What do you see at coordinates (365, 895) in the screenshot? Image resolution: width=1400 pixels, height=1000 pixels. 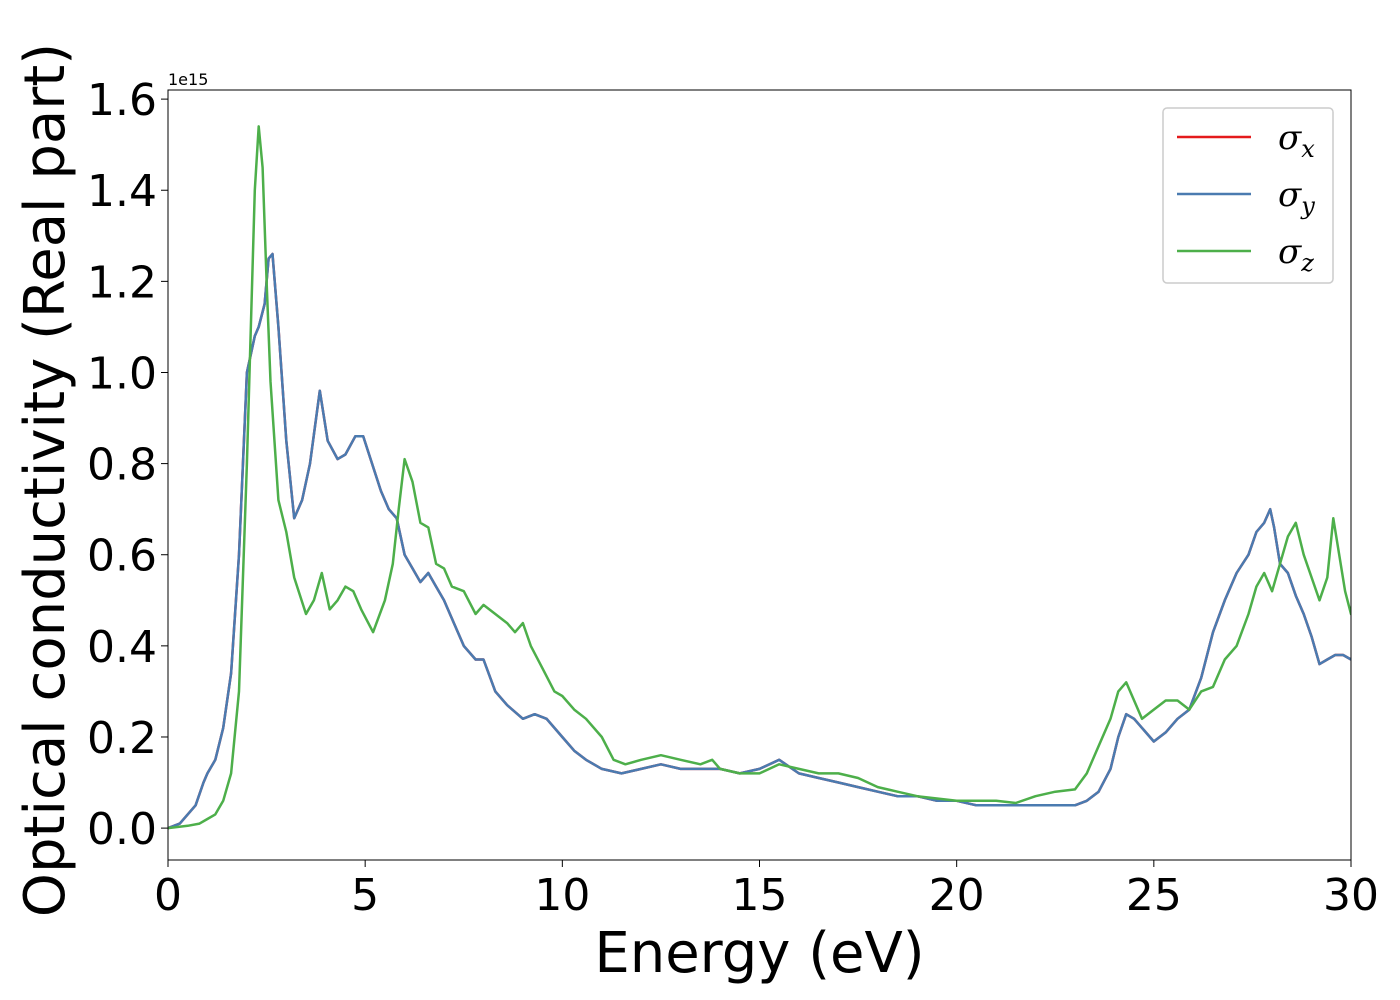 I see `x-tick-label: 5` at bounding box center [365, 895].